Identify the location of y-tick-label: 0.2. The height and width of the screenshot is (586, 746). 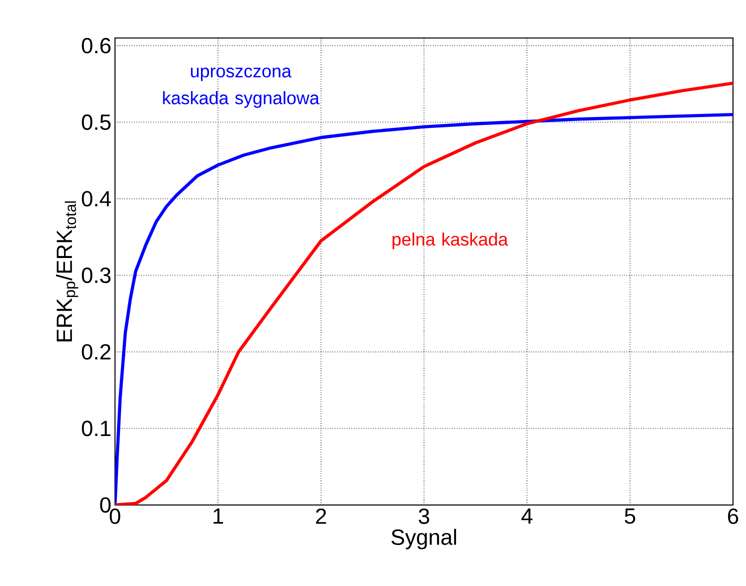
(96, 352).